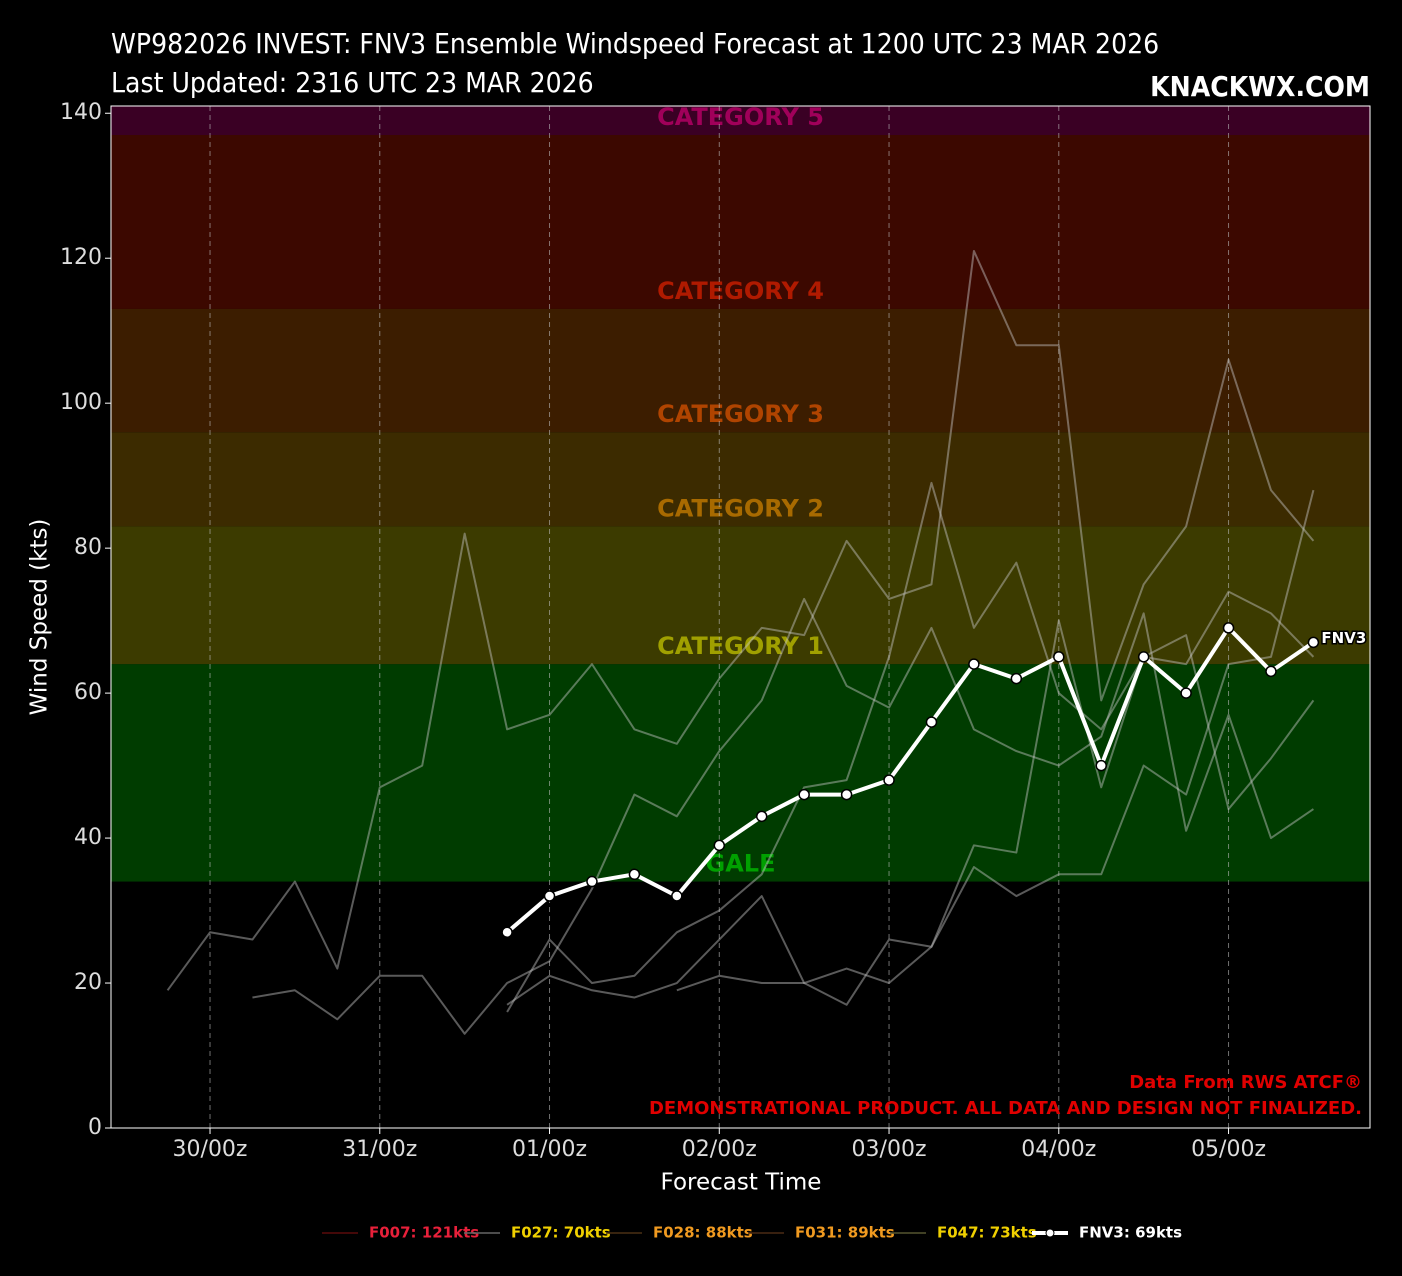  Describe the element at coordinates (210, 1149) in the screenshot. I see `x-tick-label: 30/00z` at that location.